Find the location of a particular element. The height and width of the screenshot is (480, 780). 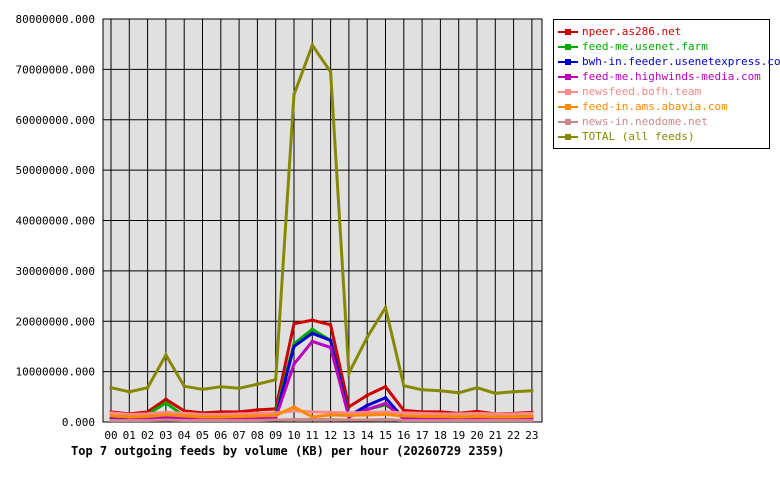

legend-label: bwh-in.feeder.usenetexpress.com is located at coordinates (681, 61).